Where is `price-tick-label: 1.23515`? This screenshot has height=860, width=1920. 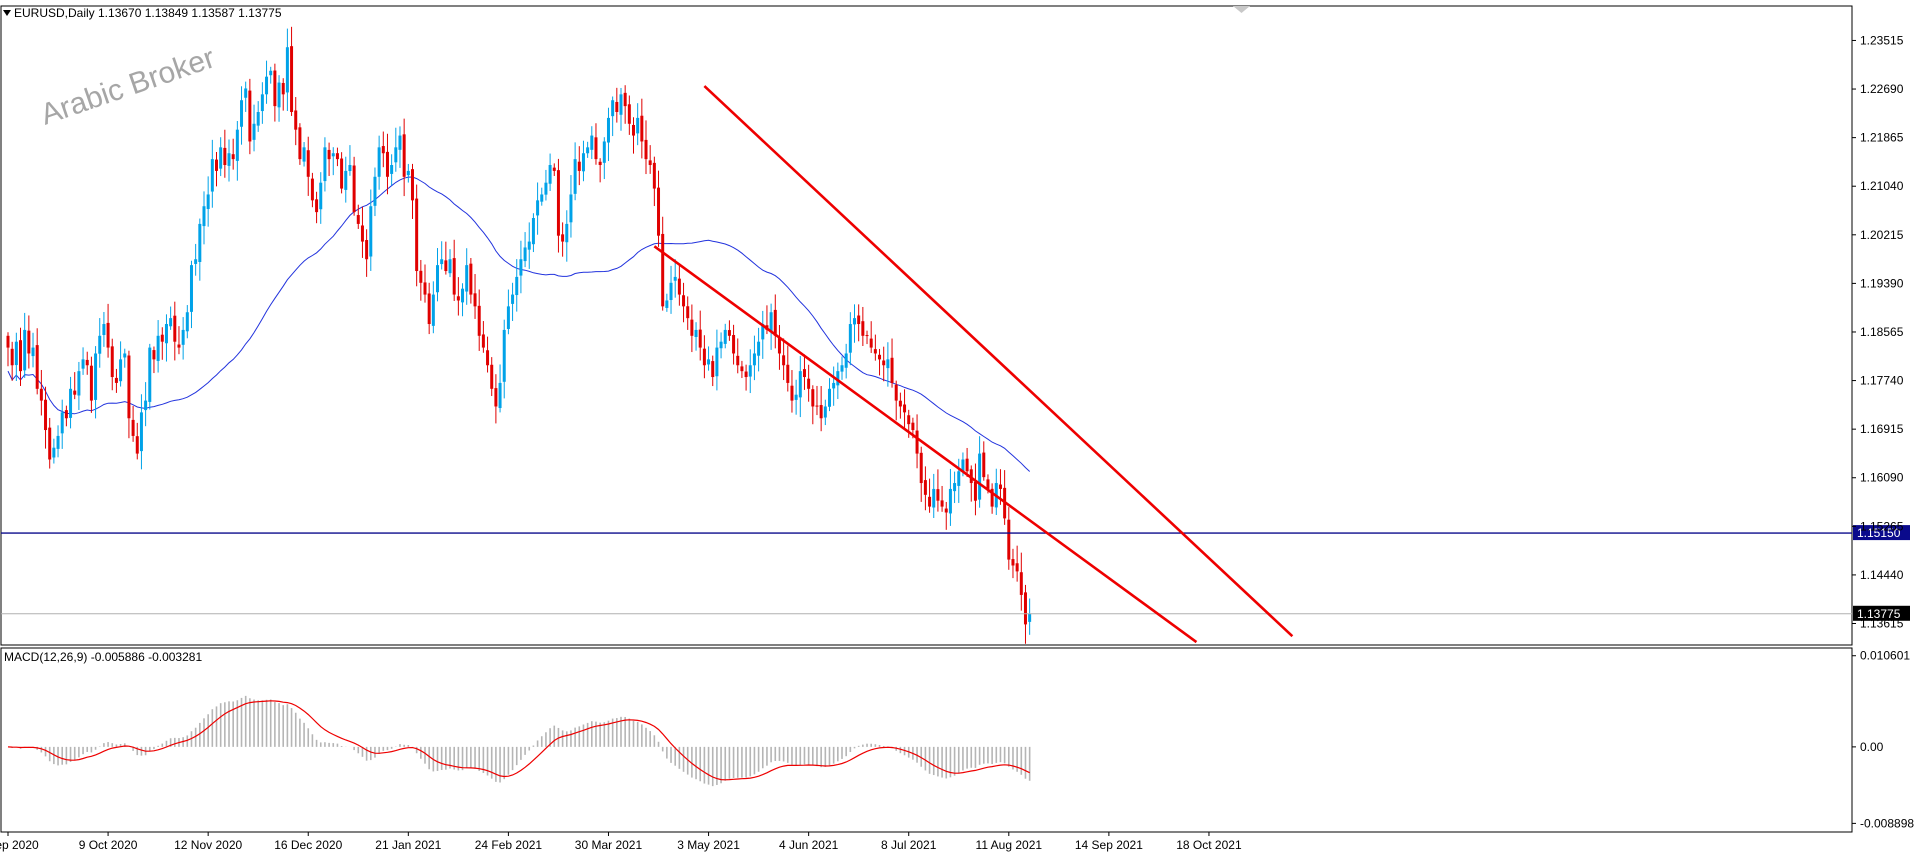 price-tick-label: 1.23515 is located at coordinates (1882, 40).